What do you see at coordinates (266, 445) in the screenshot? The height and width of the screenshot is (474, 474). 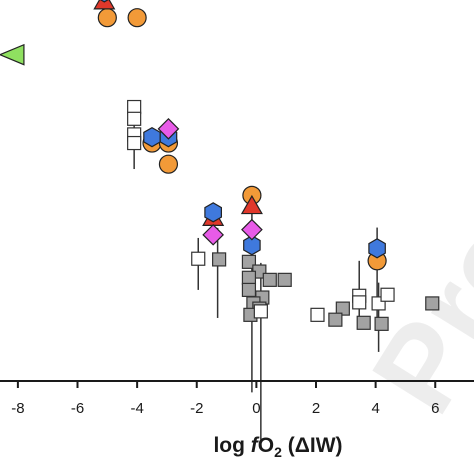 I see `x-axis-label-main: O` at bounding box center [266, 445].